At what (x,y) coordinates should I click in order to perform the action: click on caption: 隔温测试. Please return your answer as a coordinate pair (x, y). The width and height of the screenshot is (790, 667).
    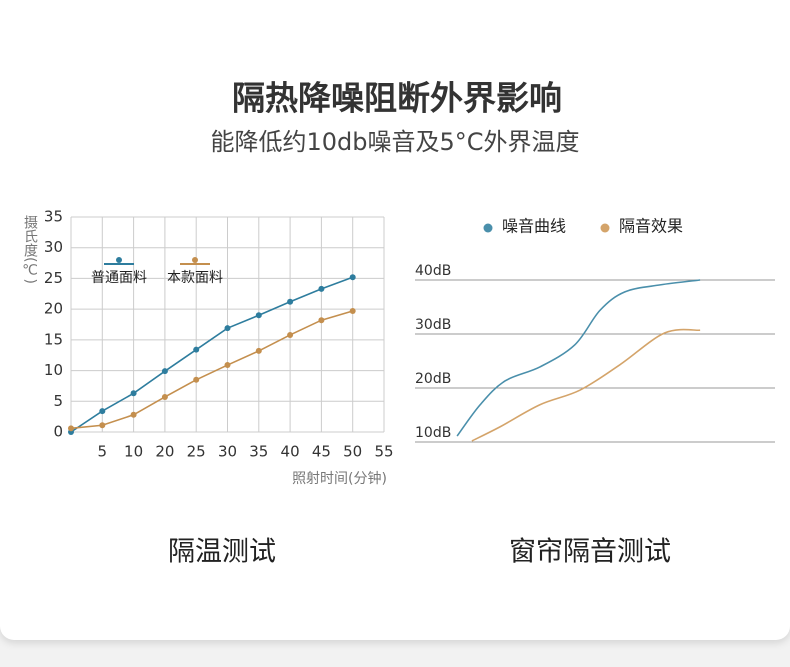
    Looking at the image, I should click on (222, 552).